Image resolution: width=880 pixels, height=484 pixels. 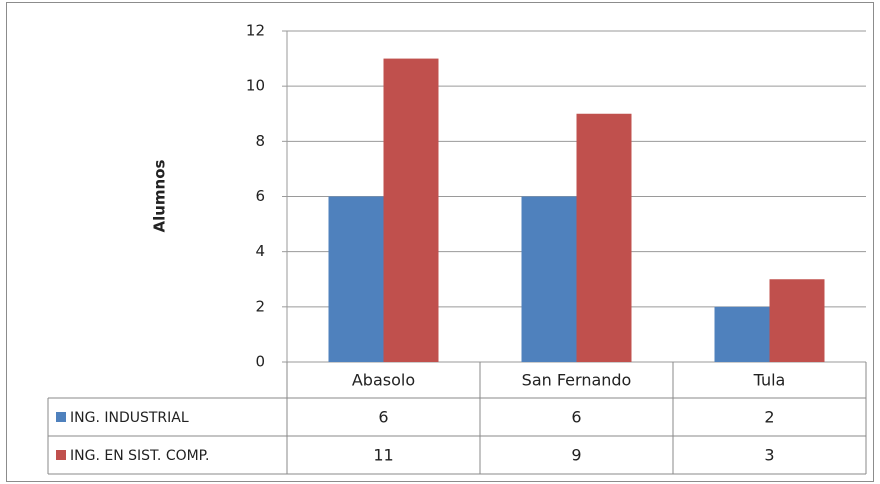 I want to click on table-value: 3, so click(x=769, y=455).